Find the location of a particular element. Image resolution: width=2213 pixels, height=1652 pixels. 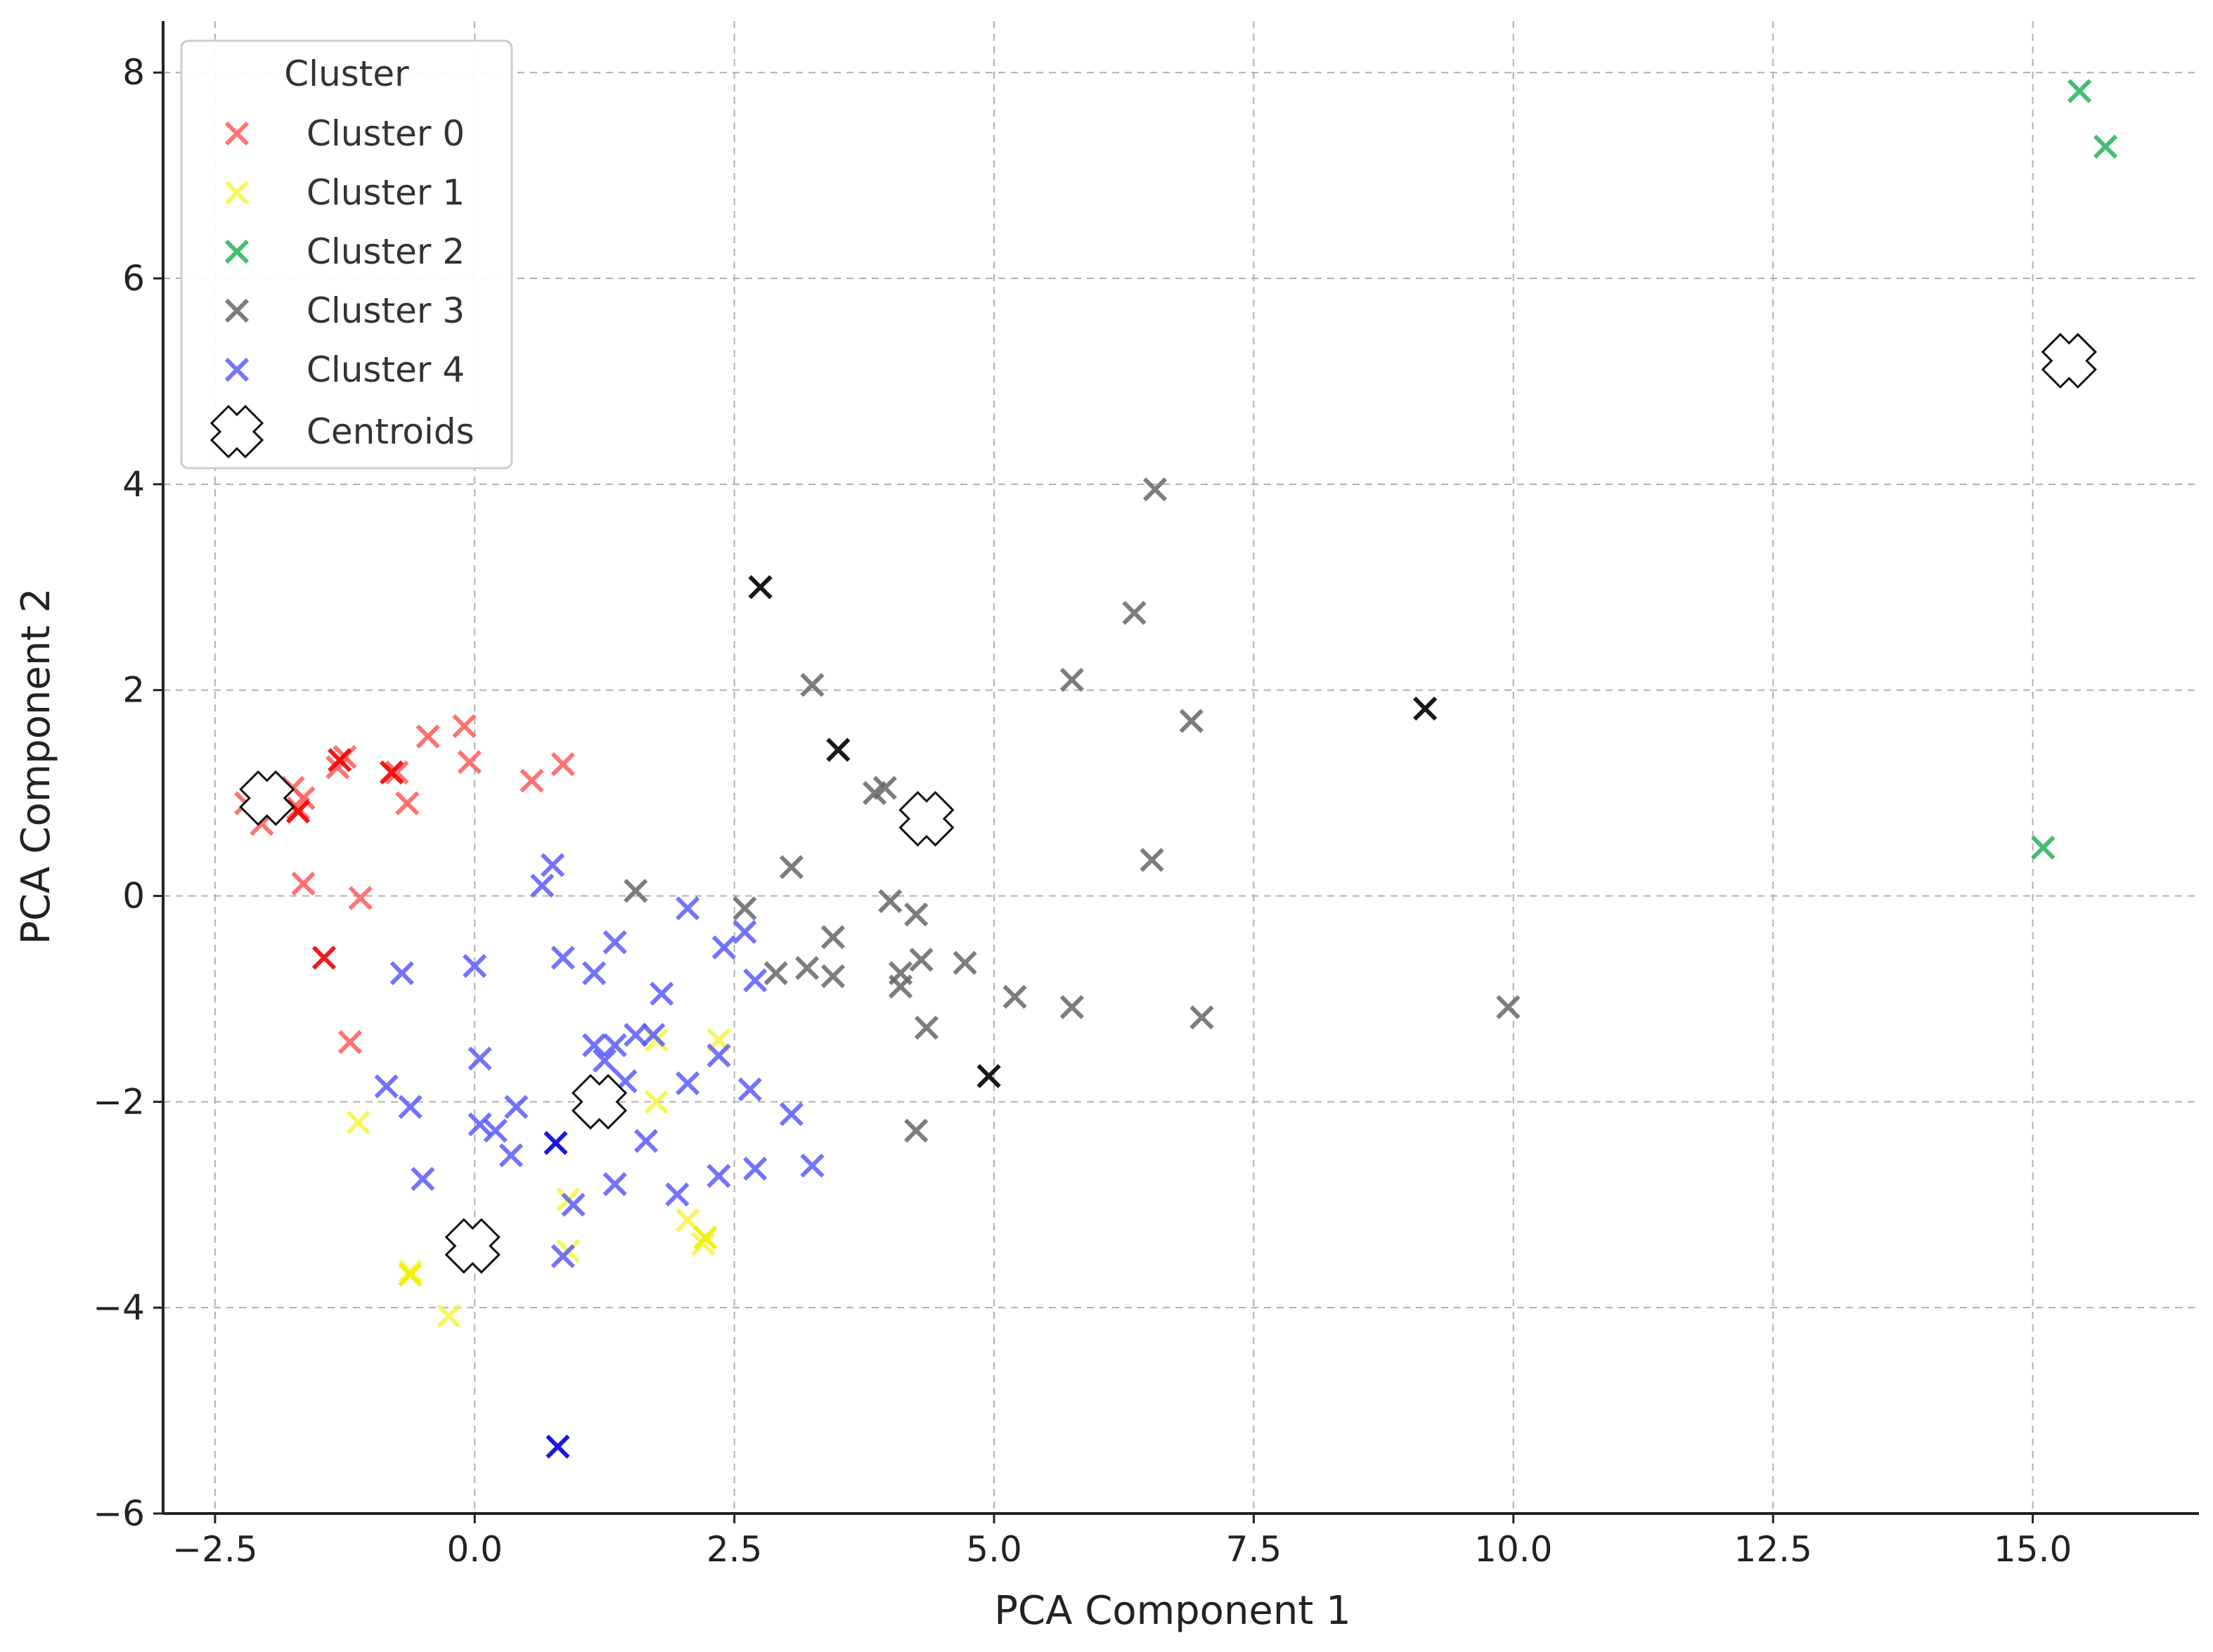

y-tick-label: 0 is located at coordinates (133, 896).